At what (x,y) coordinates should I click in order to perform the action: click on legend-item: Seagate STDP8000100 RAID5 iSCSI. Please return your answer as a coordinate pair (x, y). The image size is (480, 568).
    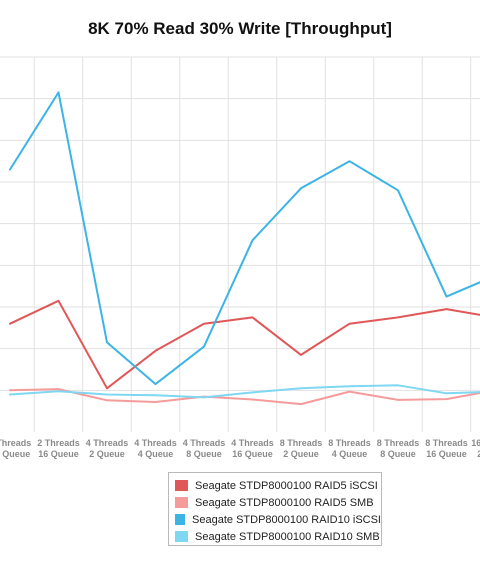
    Looking at the image, I should click on (278, 485).